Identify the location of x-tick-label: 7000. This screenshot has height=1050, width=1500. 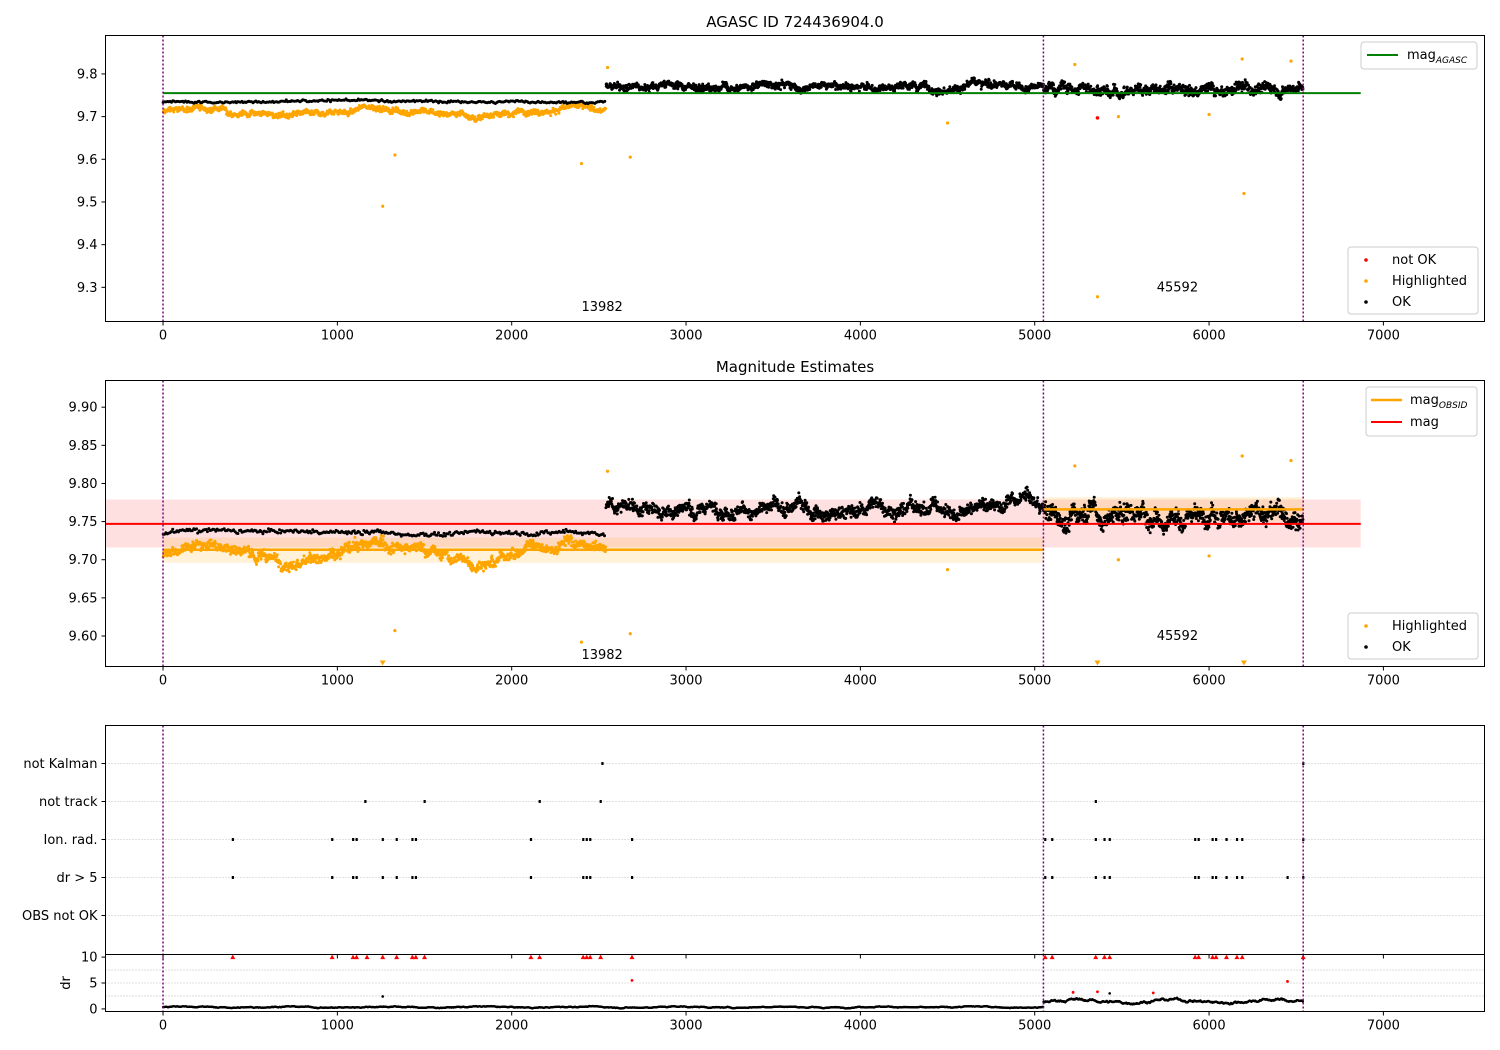
(1383, 336).